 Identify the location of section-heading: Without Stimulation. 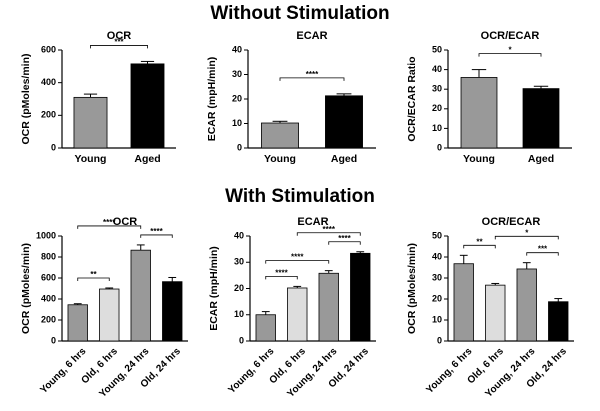
(299, 13).